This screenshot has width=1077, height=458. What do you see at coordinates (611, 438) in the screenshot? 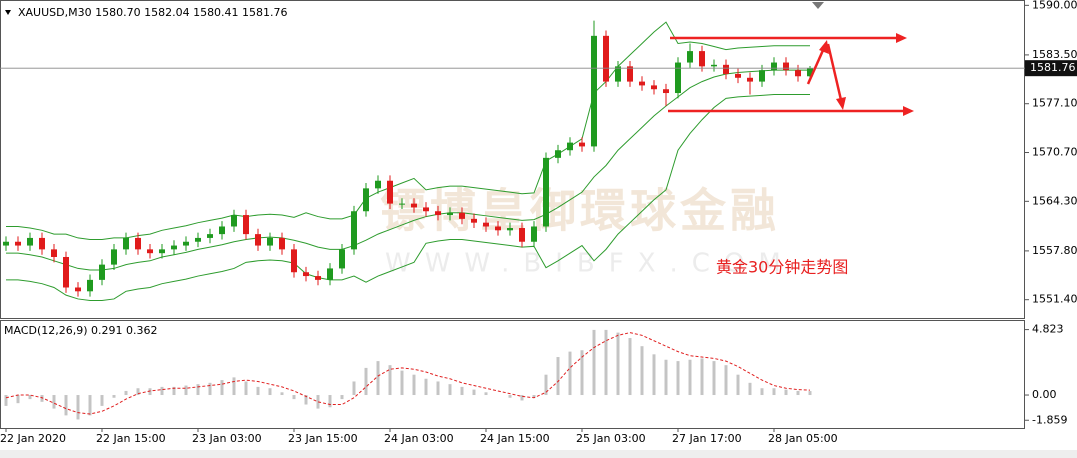
I see `x-tick-label: 25 Jan 03:00` at bounding box center [611, 438].